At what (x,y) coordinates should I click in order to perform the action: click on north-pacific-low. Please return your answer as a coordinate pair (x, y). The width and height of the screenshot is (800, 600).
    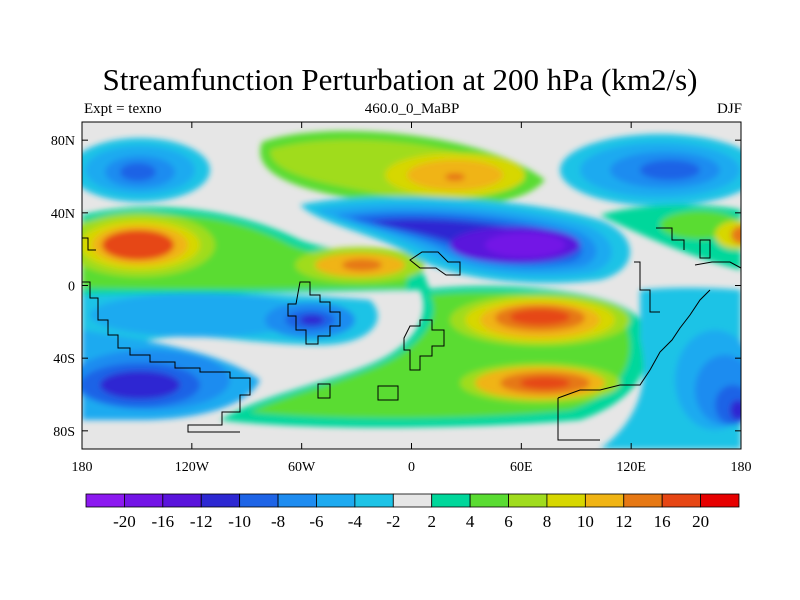
    Looking at the image, I should click on (146, 170).